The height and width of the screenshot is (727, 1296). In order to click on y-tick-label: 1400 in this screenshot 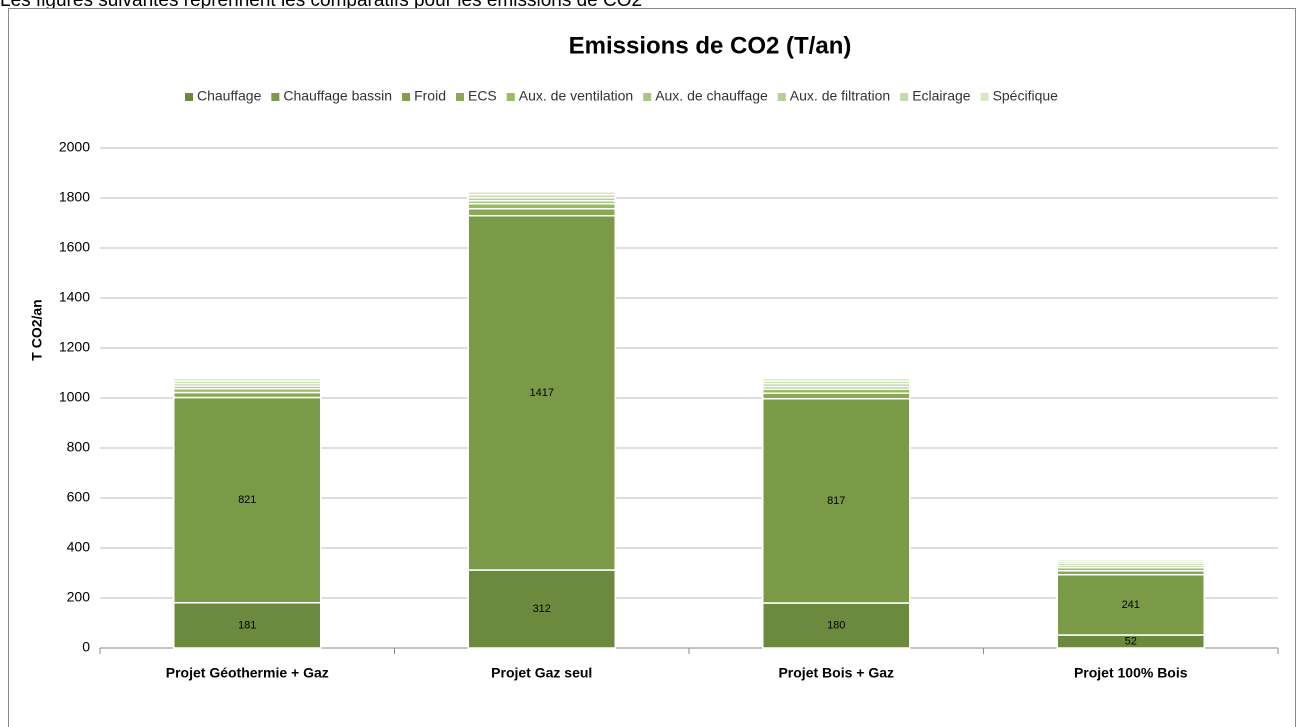, I will do `click(74, 297)`.